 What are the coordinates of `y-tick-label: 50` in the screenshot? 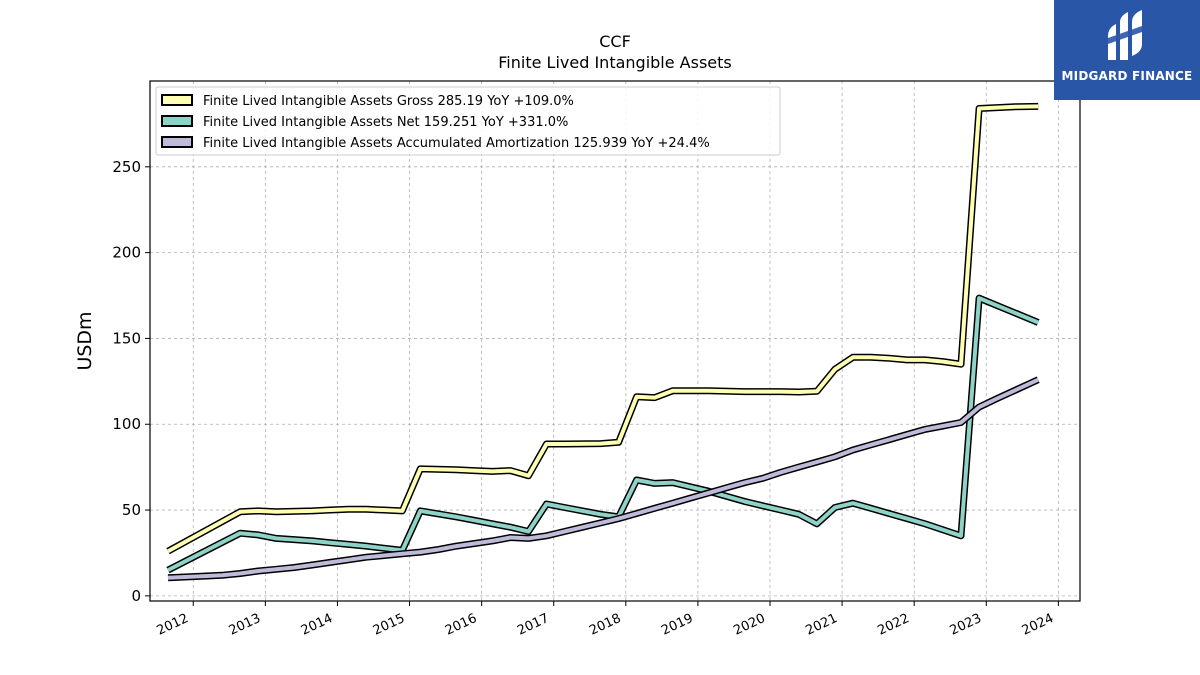 It's located at (131, 510).